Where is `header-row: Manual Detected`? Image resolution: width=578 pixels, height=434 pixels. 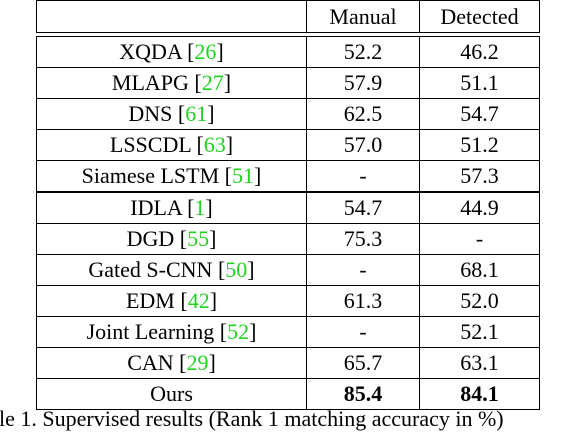
header-row: Manual Detected is located at coordinates (288, 16).